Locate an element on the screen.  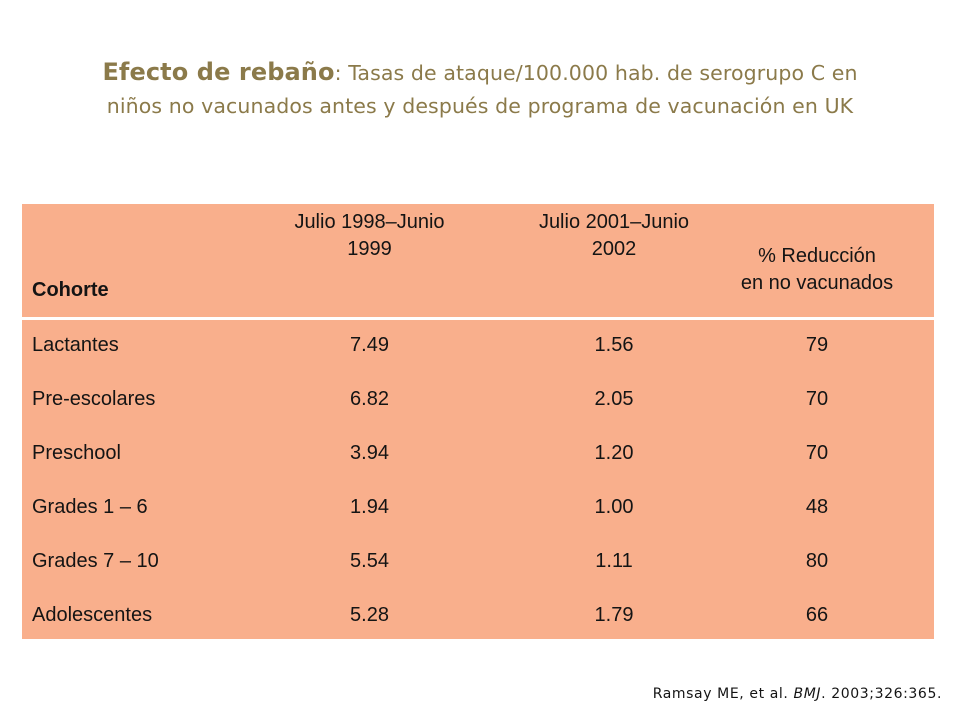
cell-reduction: 48 is located at coordinates (817, 507).